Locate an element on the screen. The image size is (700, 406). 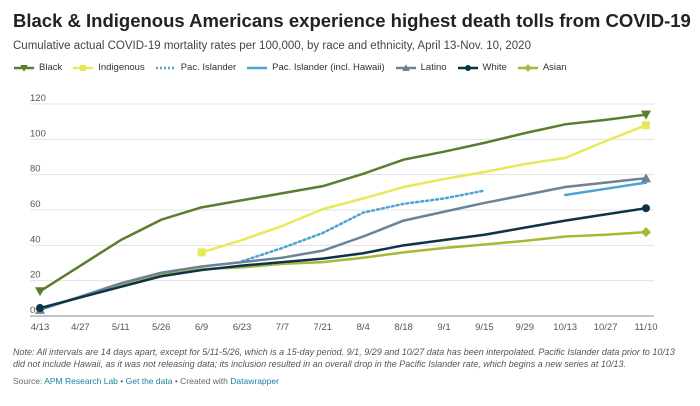
legend-label: Pac. Islander (incl. Hawaii) is located at coordinates (328, 67).